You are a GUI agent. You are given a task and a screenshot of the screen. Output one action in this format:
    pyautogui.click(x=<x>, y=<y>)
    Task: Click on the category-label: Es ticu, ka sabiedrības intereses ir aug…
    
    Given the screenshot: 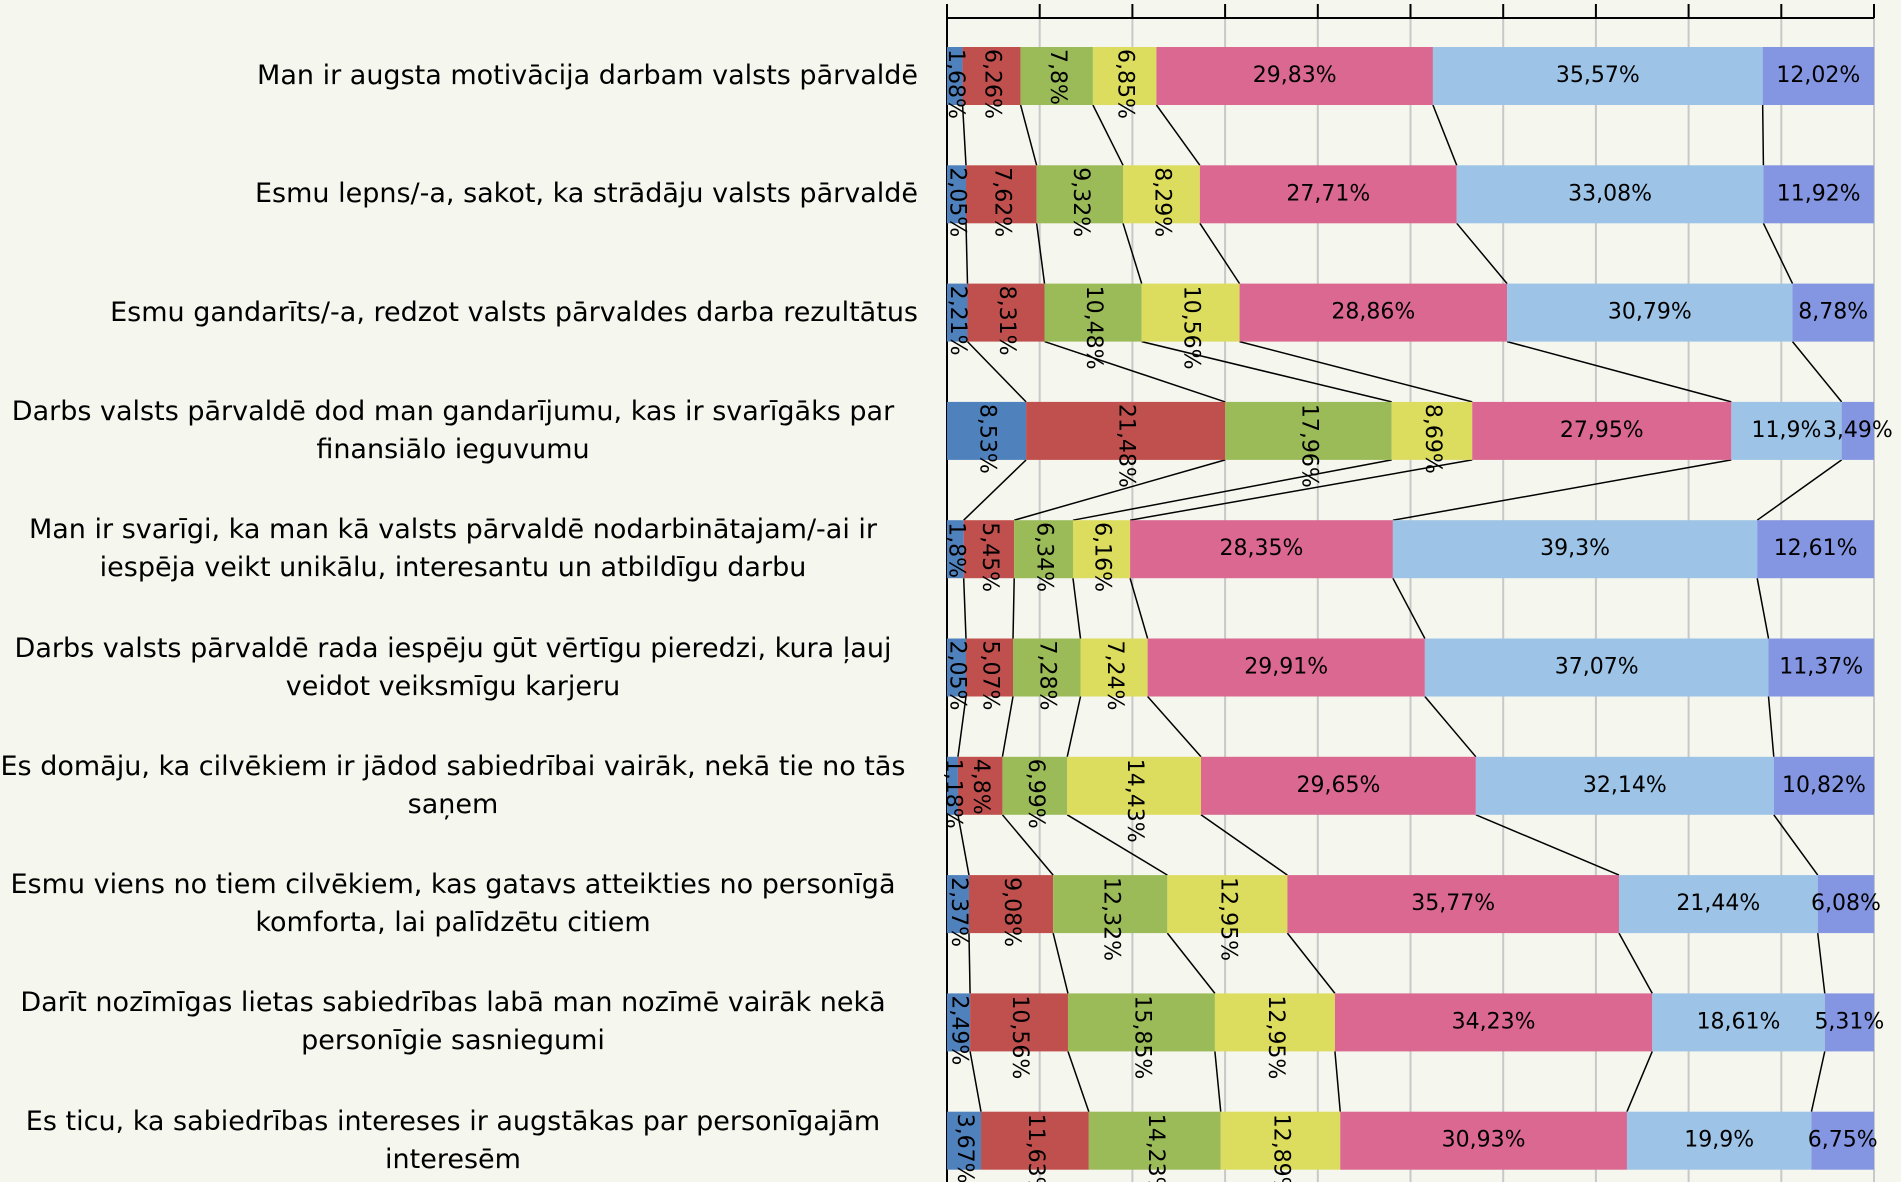 What is the action you would take?
    pyautogui.click(x=453, y=1140)
    